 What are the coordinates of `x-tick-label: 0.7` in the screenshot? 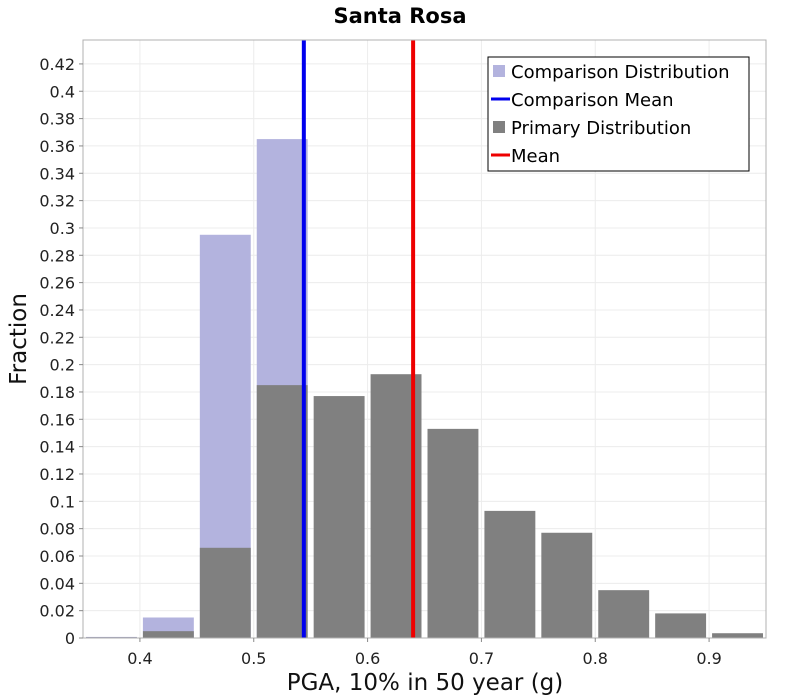 It's located at (481, 658).